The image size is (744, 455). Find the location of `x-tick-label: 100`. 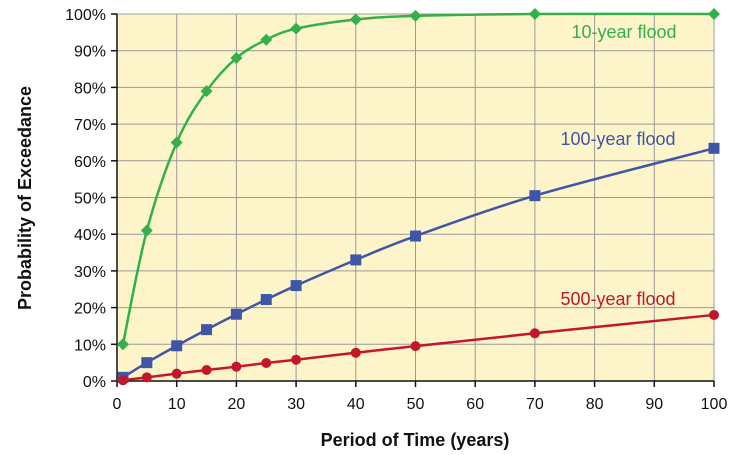

x-tick-label: 100 is located at coordinates (714, 404).